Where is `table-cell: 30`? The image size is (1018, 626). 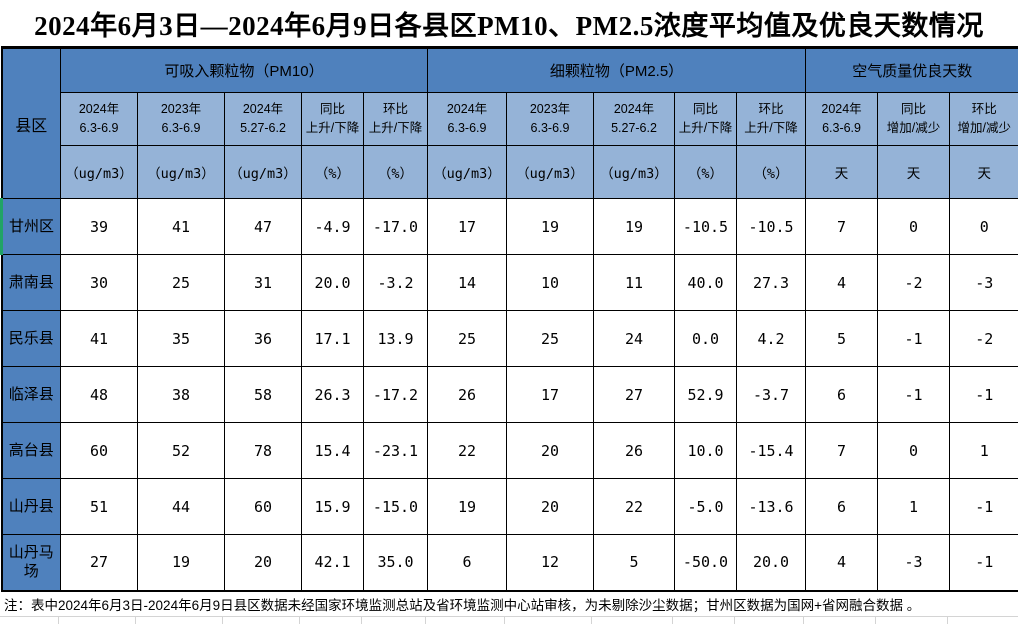 table-cell: 30 is located at coordinates (99, 282).